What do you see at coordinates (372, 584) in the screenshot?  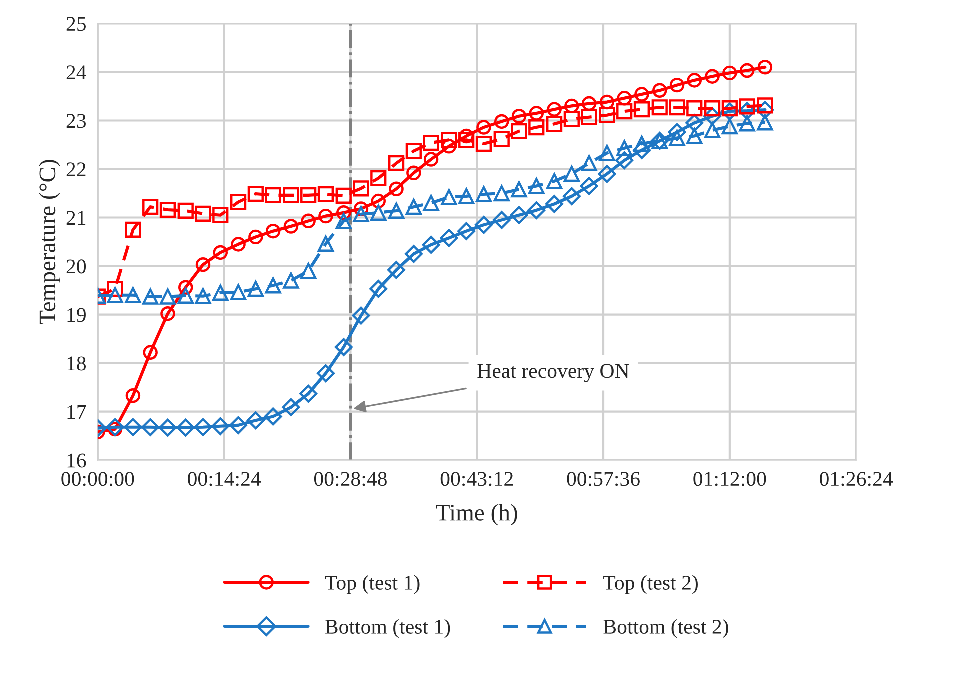 I see `legend-label: Top (test 1)` at bounding box center [372, 584].